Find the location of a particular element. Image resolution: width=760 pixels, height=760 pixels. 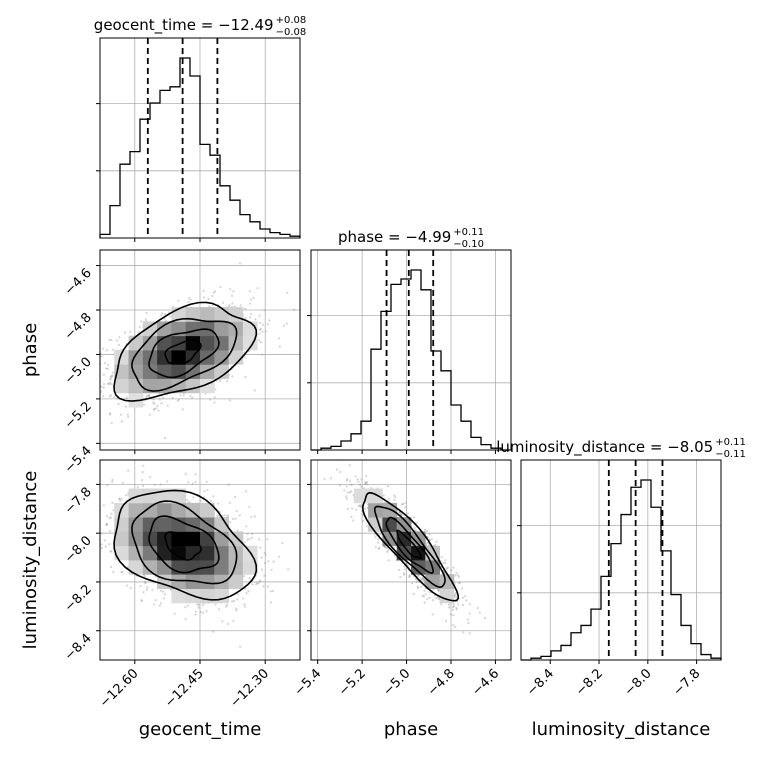

title-geocent_time: geocent_time = −12.49 +0.08−0.08 is located at coordinates (200, 26).